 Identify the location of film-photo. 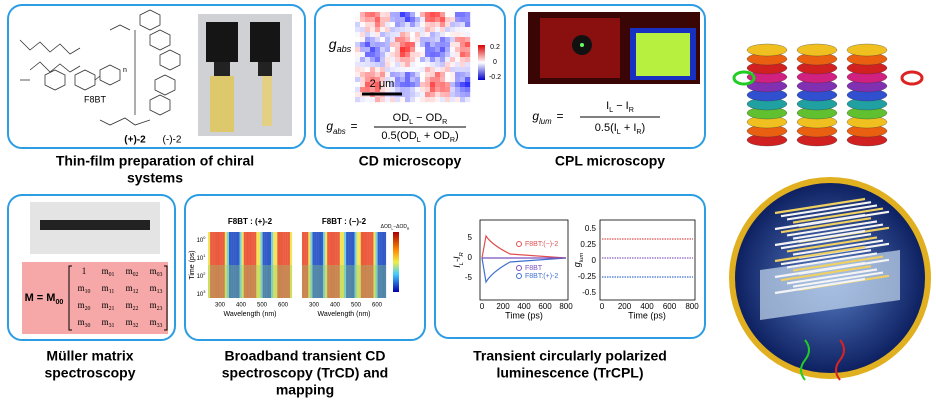
(245, 75).